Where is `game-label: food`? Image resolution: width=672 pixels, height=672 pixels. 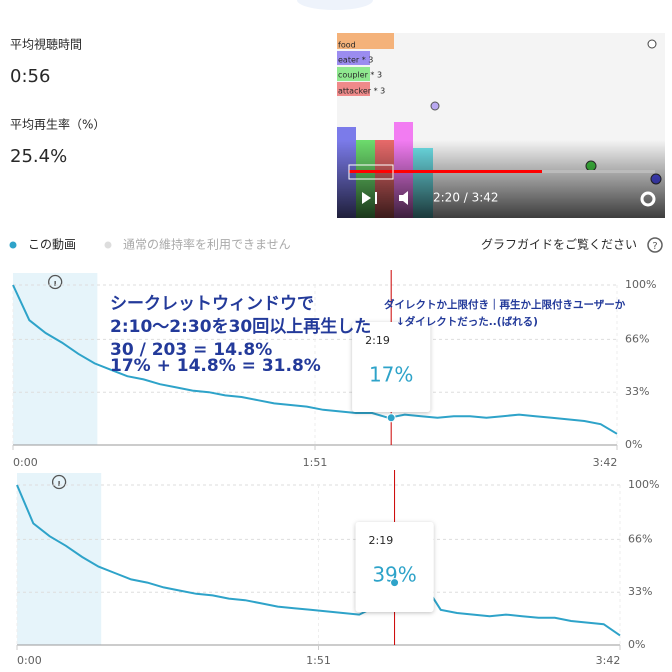
game-label: food is located at coordinates (347, 45).